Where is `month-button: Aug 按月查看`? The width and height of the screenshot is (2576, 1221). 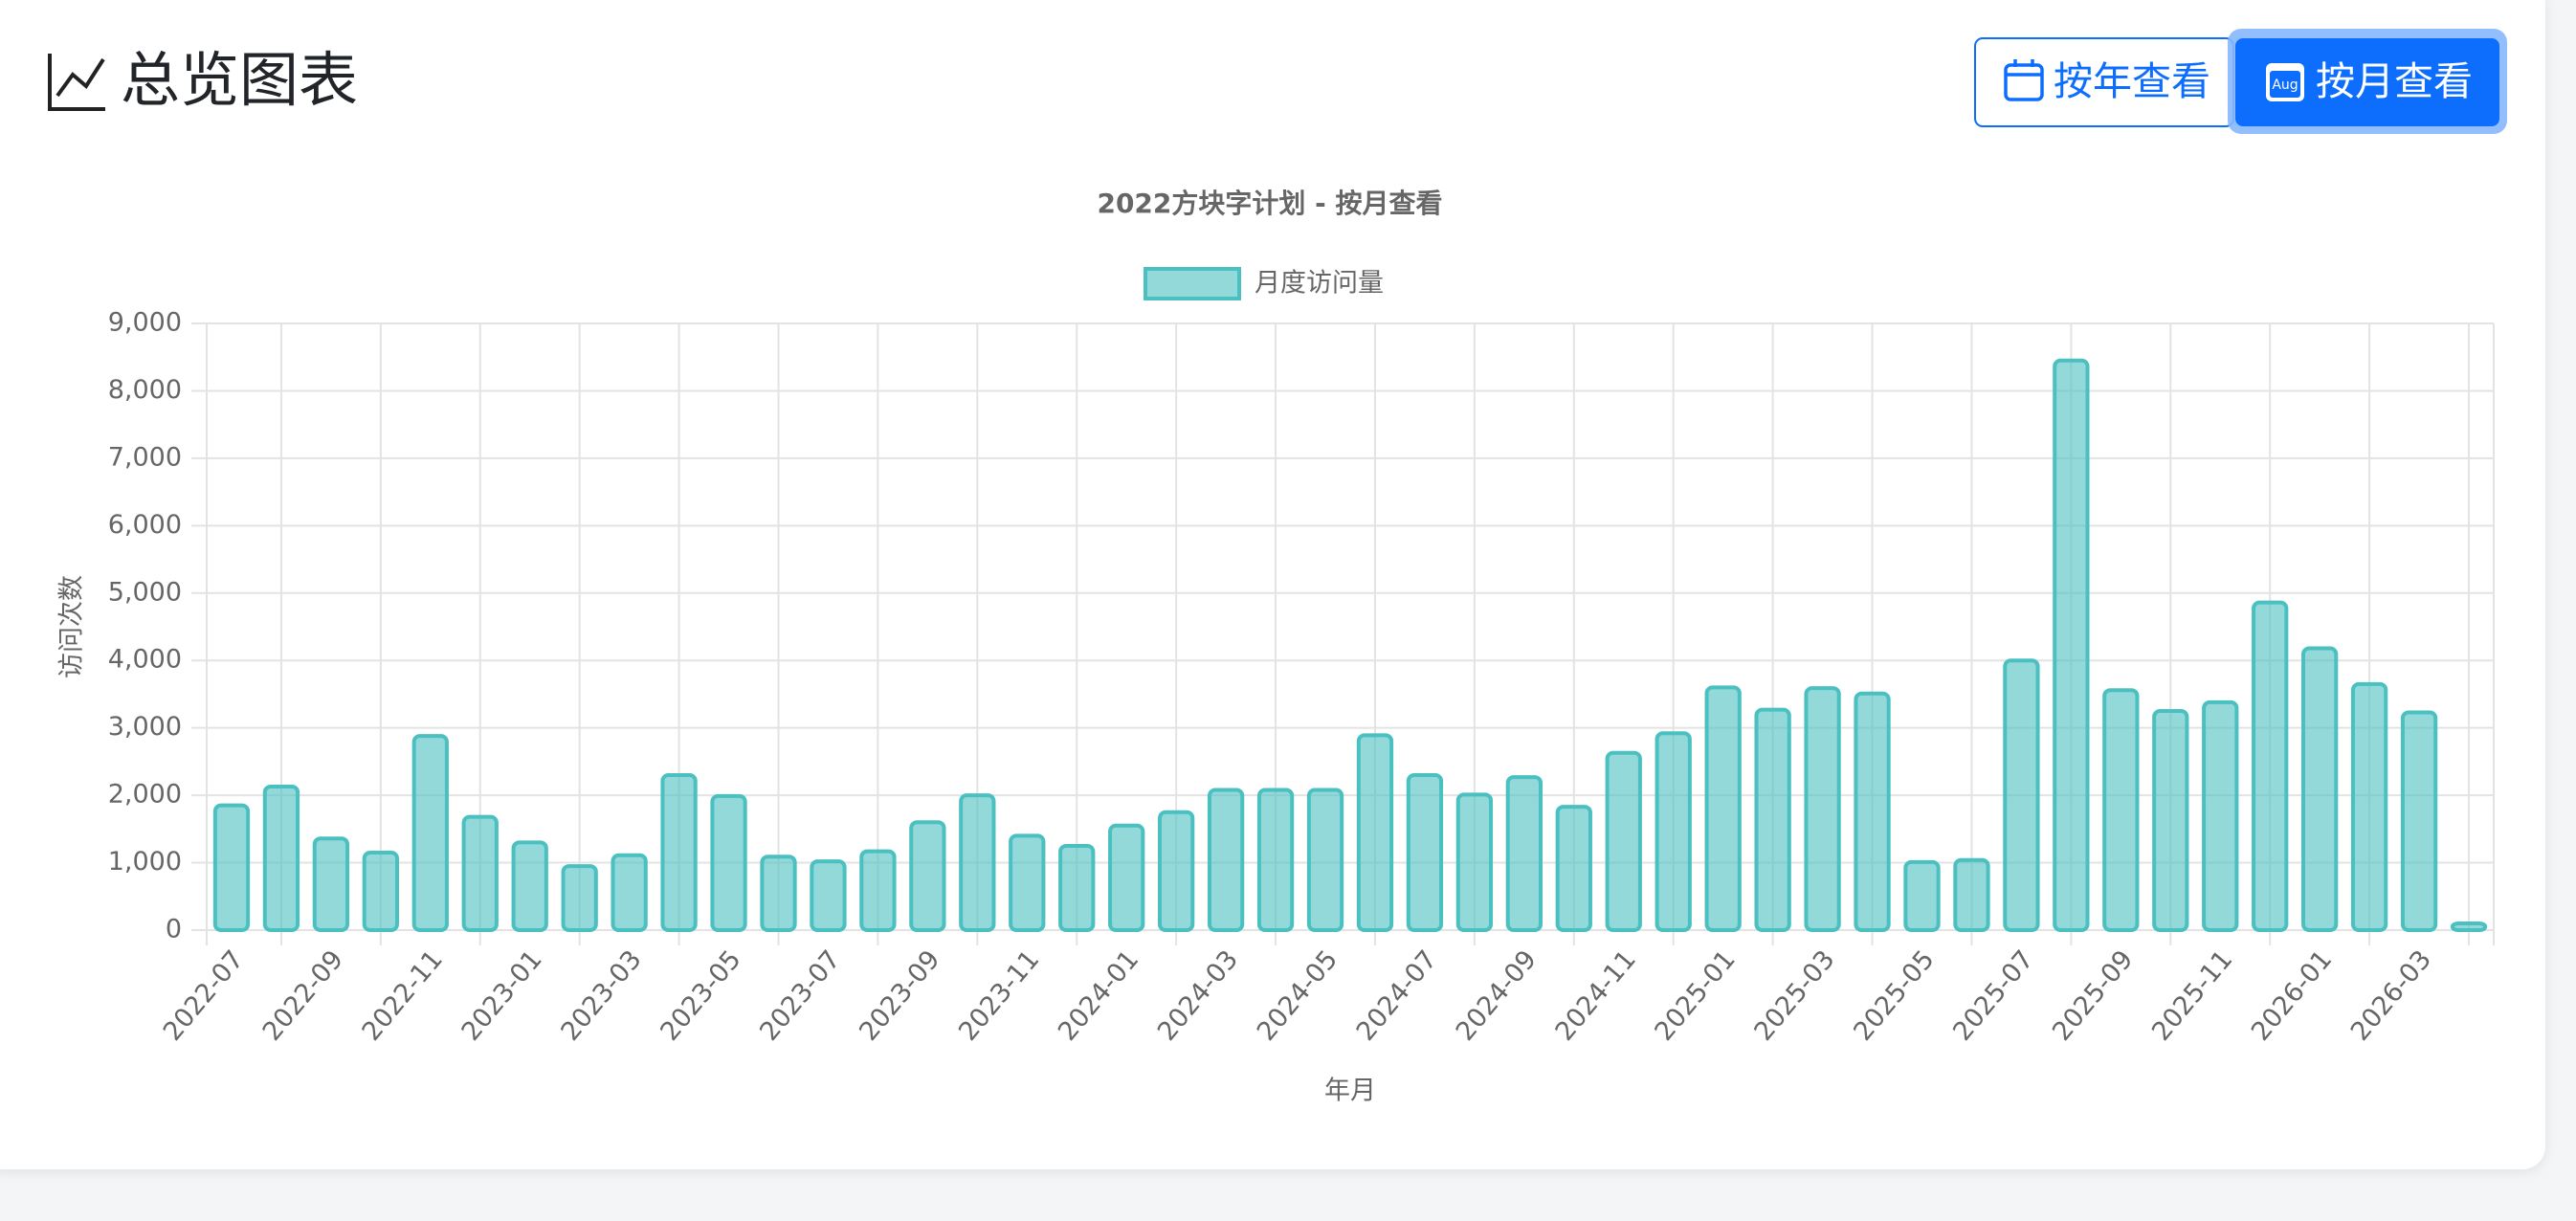 month-button: Aug 按月查看 is located at coordinates (2367, 81).